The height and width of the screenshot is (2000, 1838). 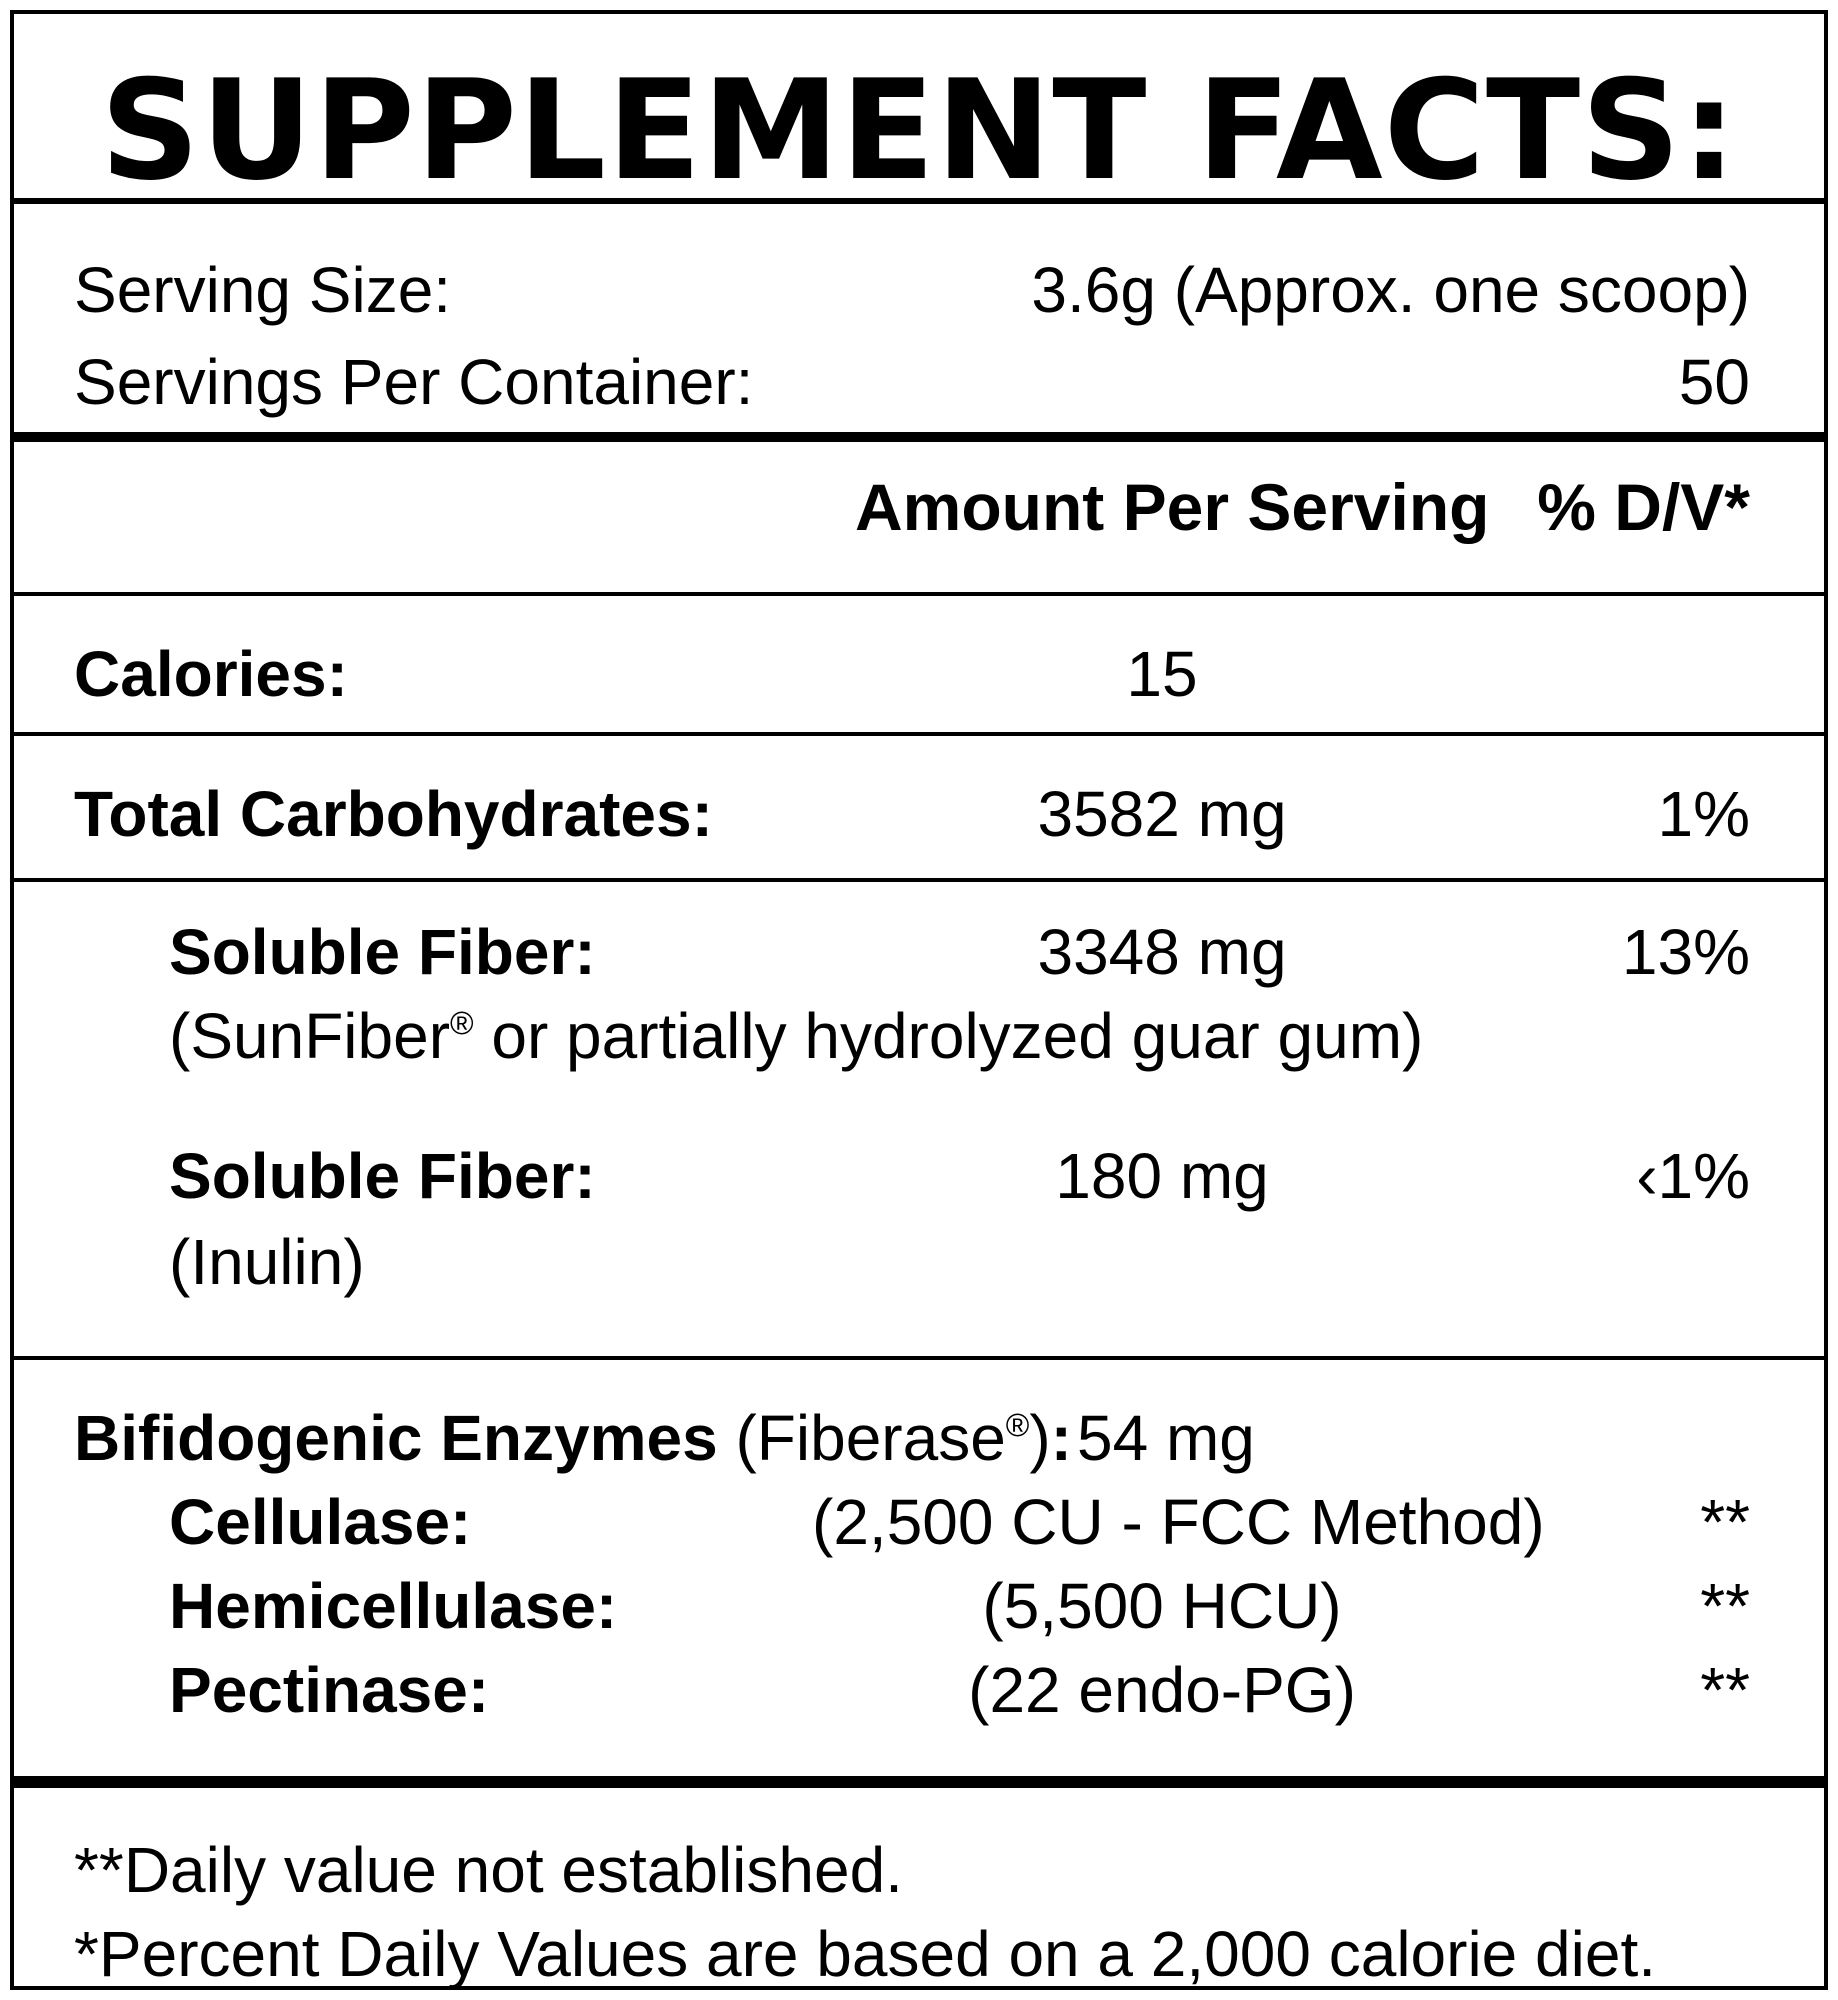 I want to click on hemicellulase-dv: **, so click(x=1725, y=1606).